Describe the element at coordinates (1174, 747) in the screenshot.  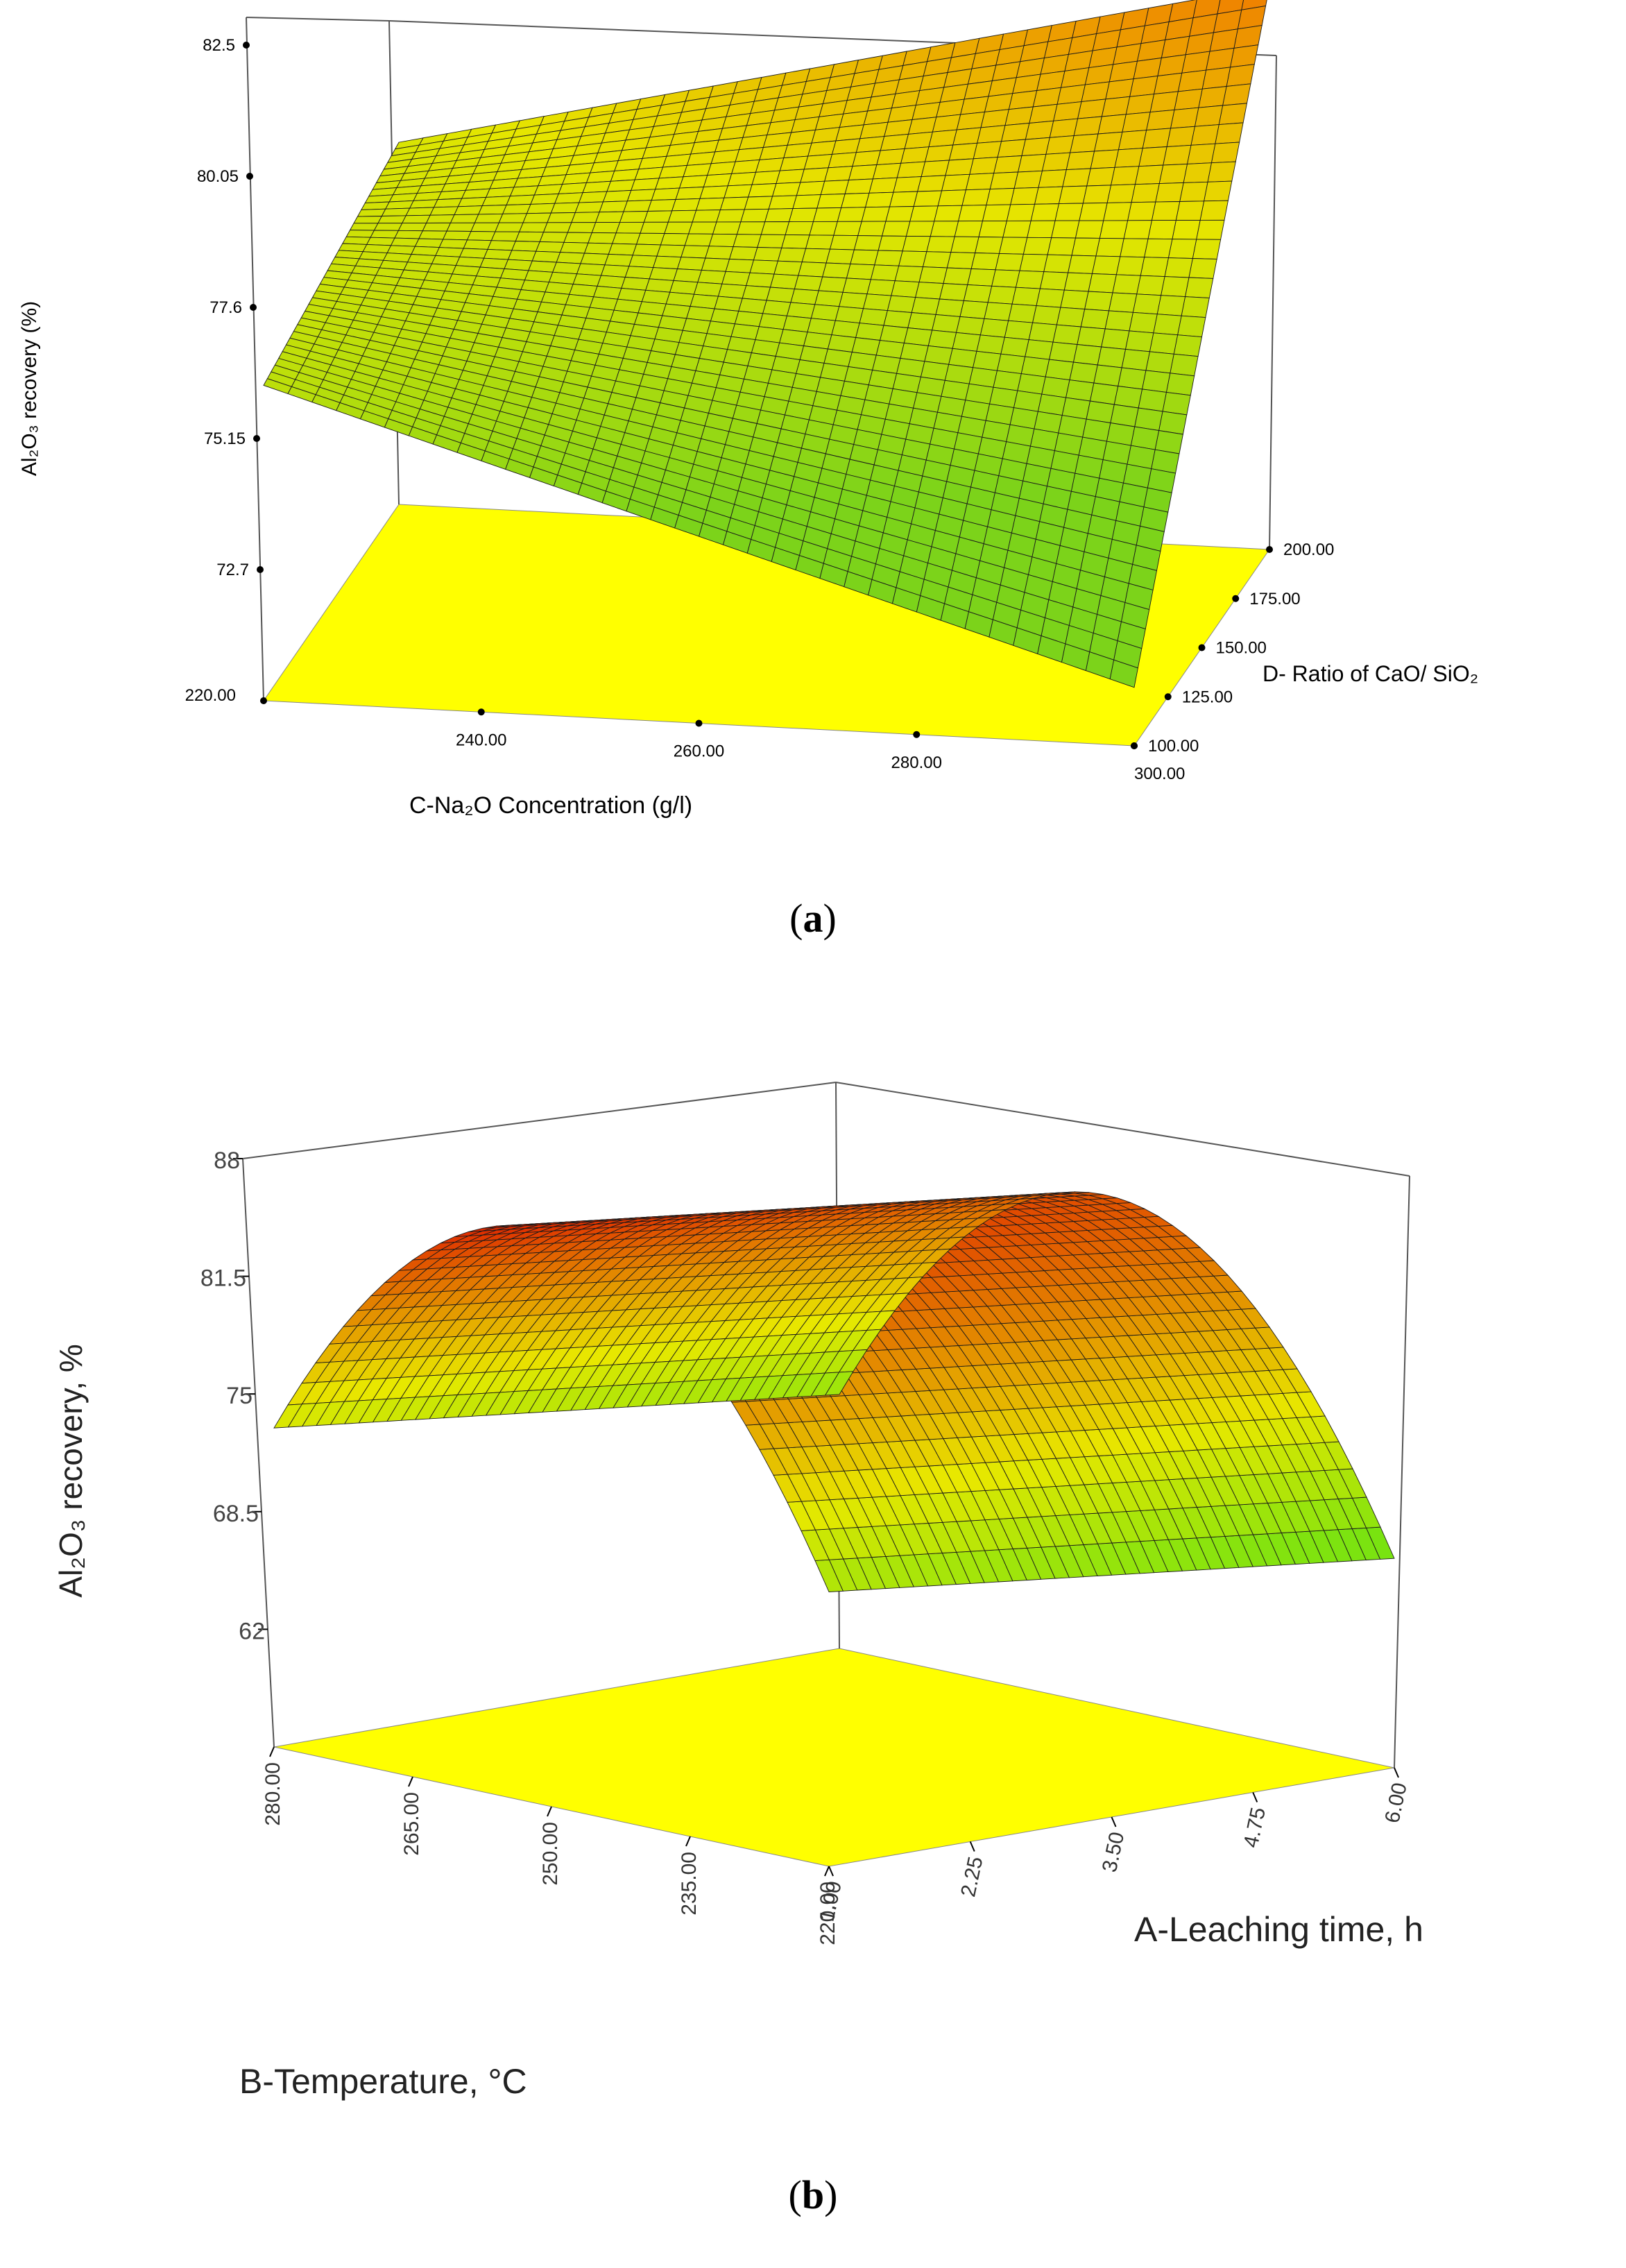
I see `z-tick-label: 100.00` at that location.